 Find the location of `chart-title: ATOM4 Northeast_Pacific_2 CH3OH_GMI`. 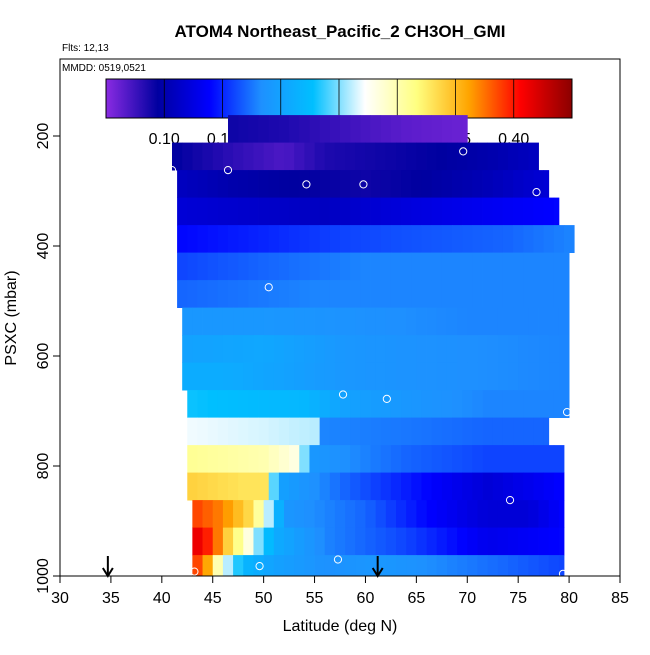

chart-title: ATOM4 Northeast_Pacific_2 CH3OH_GMI is located at coordinates (340, 31).